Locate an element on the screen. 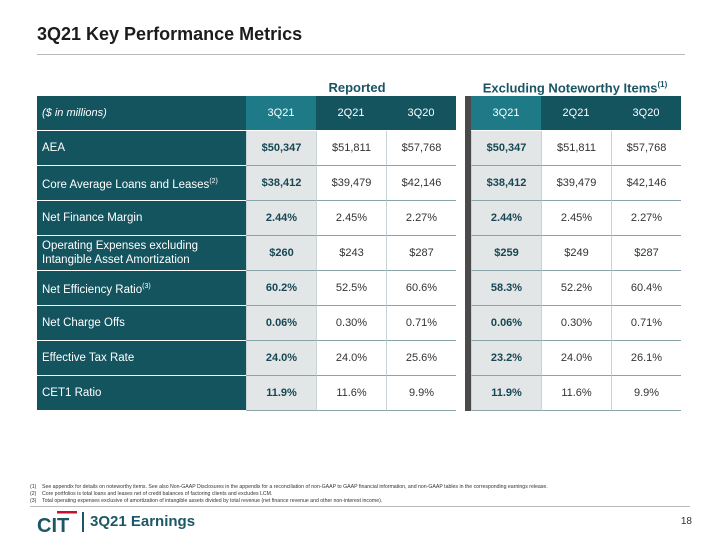 The image size is (720, 540). footnote-number: (1) is located at coordinates (33, 487).